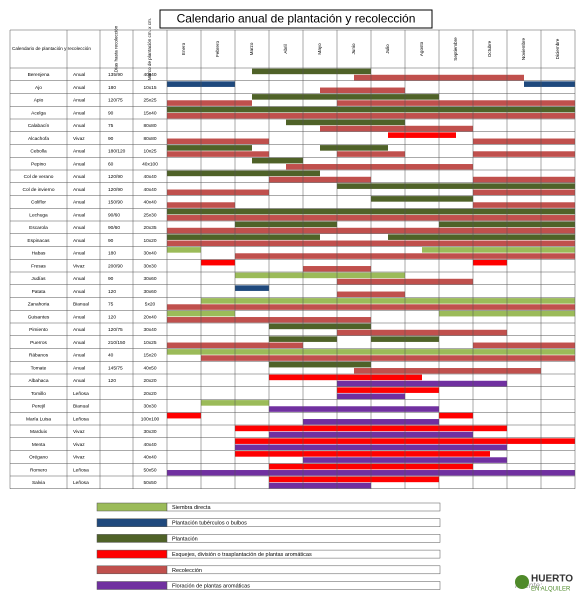 The width and height of the screenshot is (587, 605). What do you see at coordinates (557, 48) in the screenshot?
I see `month-label: Diciembre` at bounding box center [557, 48].